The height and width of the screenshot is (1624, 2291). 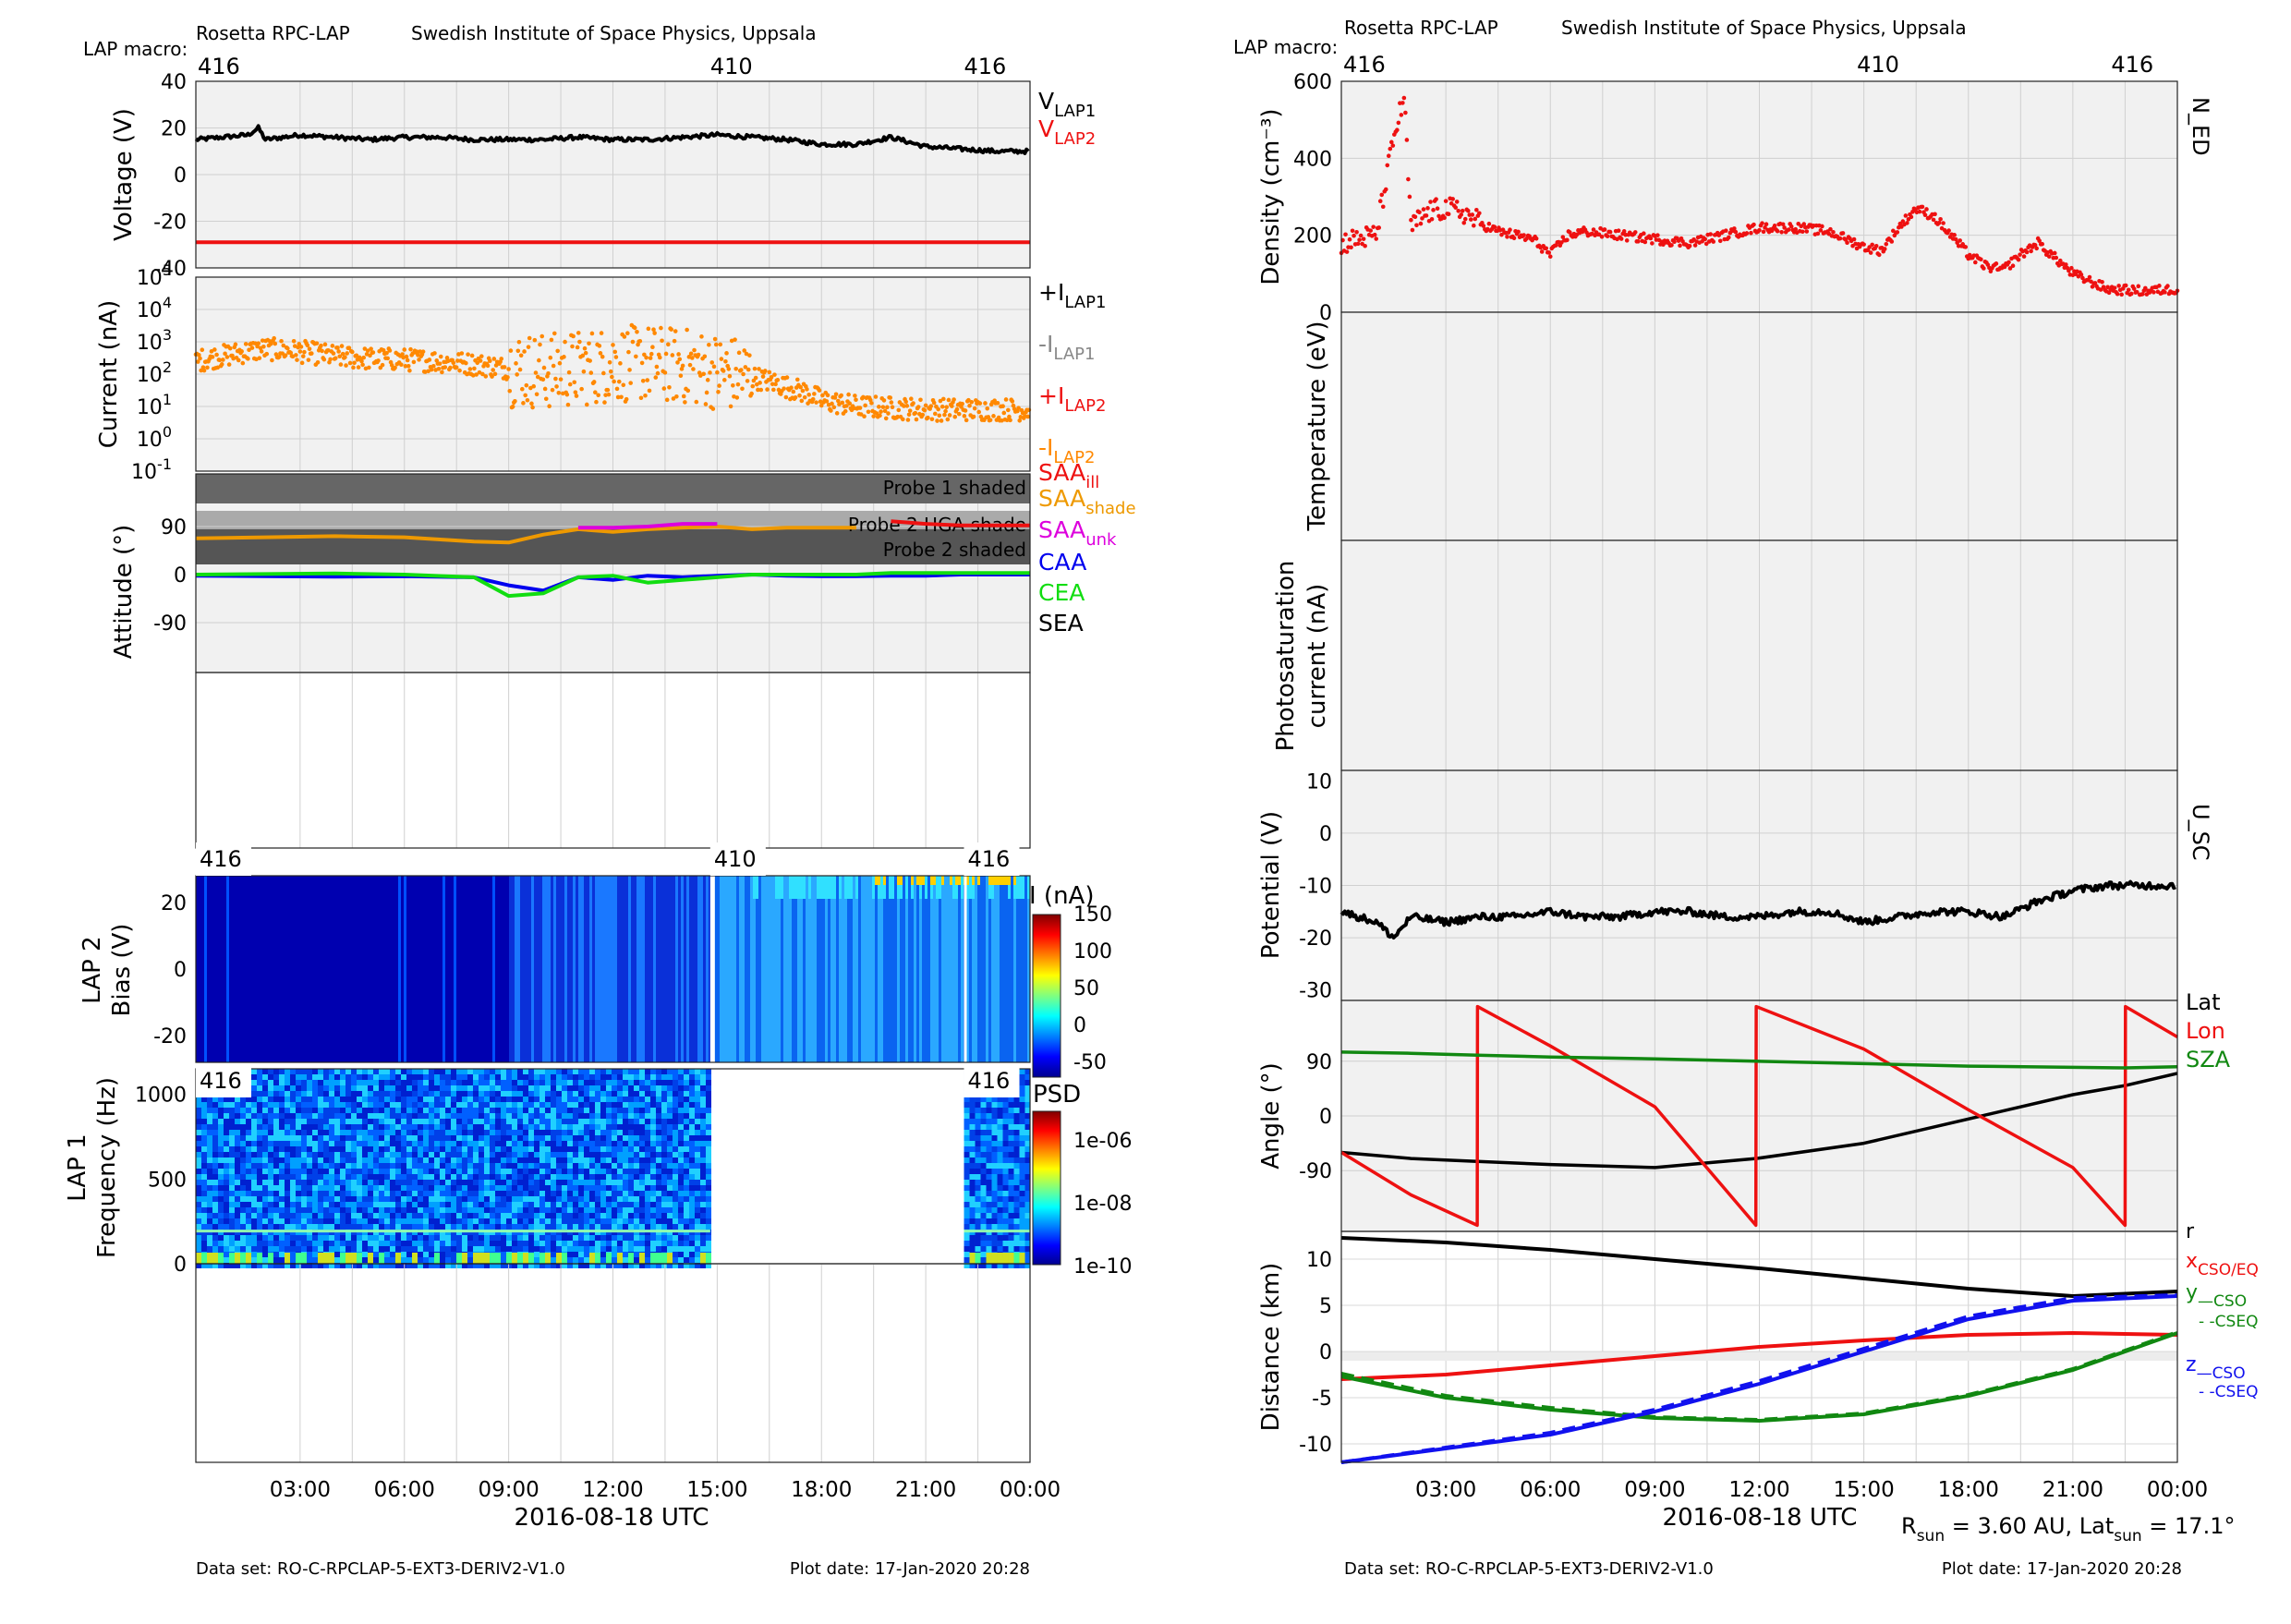 I want to click on left-macro-mark-2: 416, so click(x=986, y=66).